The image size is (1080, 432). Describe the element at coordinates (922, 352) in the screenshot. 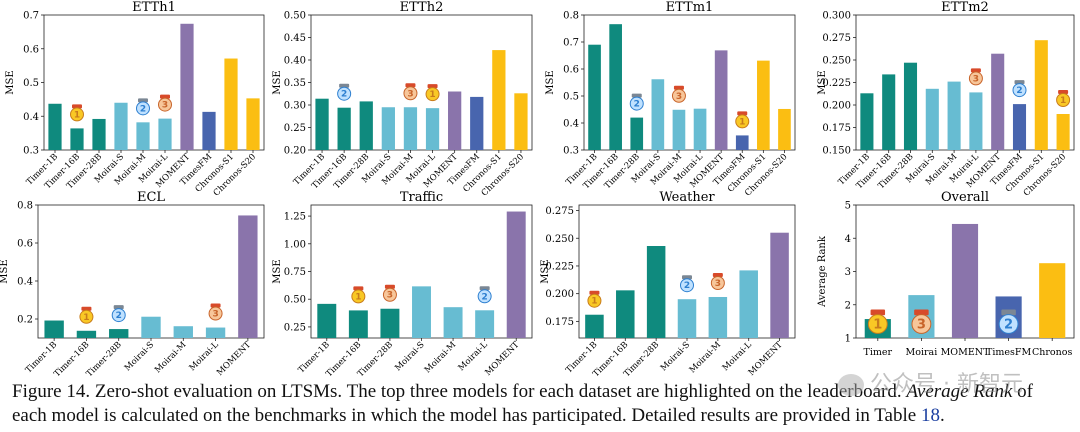

I see `x-tick-label: Moirai` at that location.